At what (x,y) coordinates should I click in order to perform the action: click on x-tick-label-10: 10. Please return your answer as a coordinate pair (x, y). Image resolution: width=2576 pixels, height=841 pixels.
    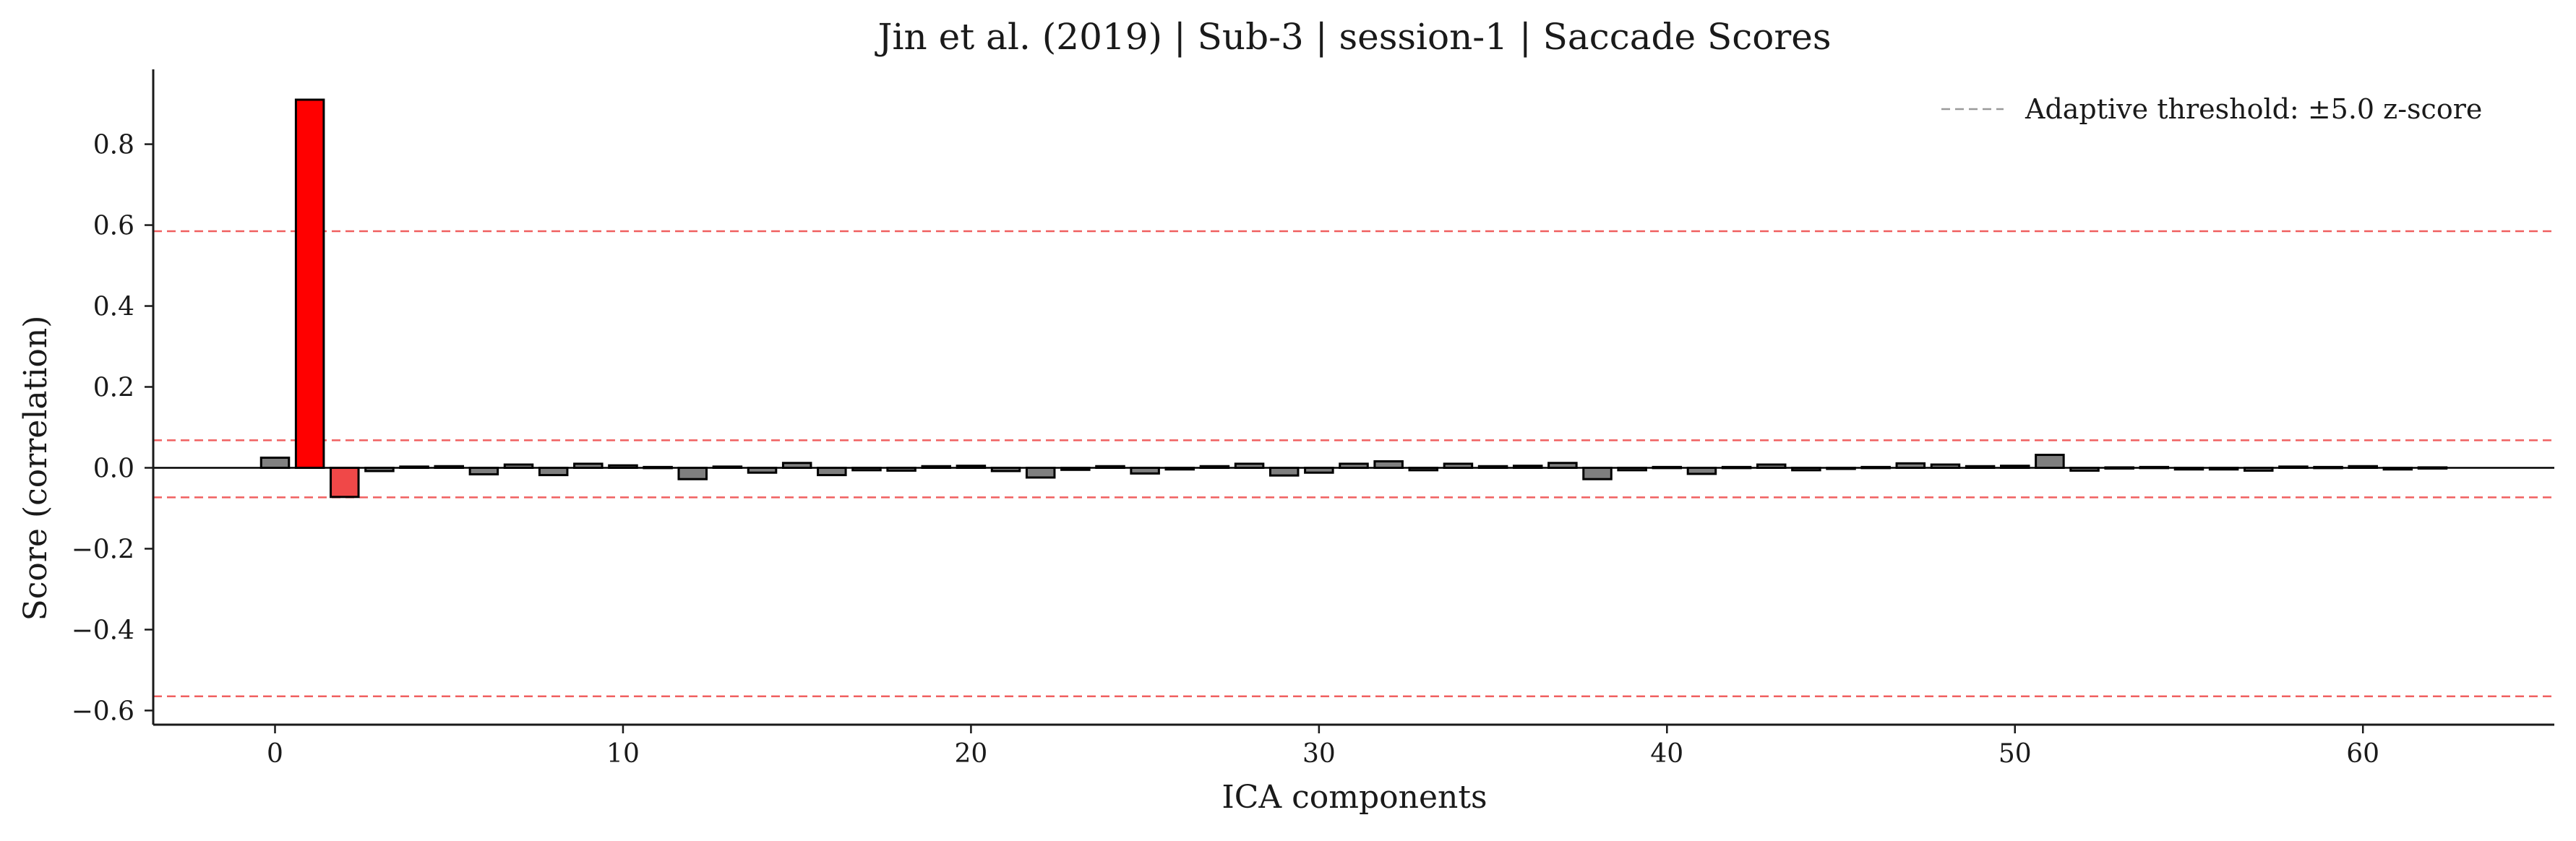
    Looking at the image, I should click on (623, 754).